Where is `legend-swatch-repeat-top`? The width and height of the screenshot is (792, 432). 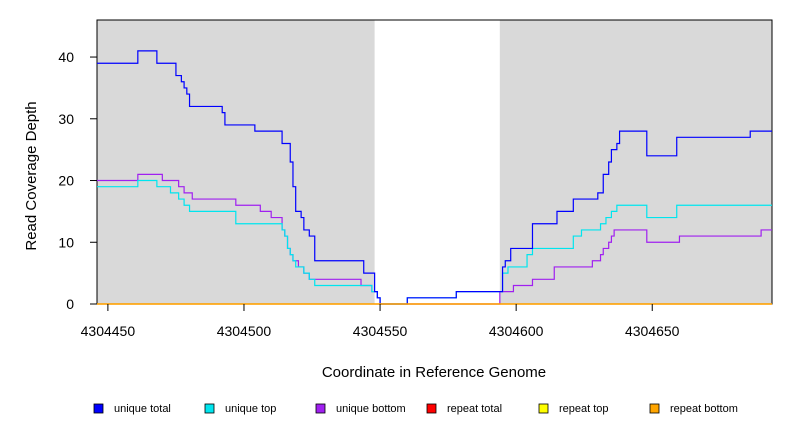
legend-swatch-repeat-top is located at coordinates (543, 408).